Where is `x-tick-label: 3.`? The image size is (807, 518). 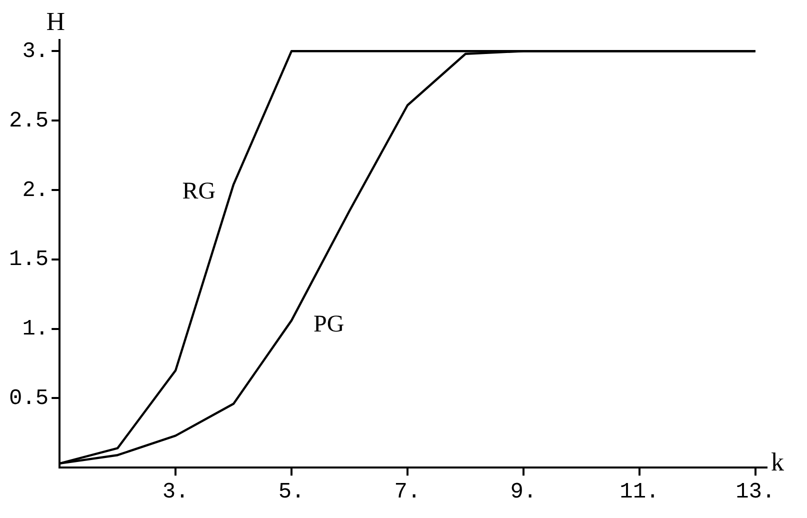 x-tick-label: 3. is located at coordinates (175, 492).